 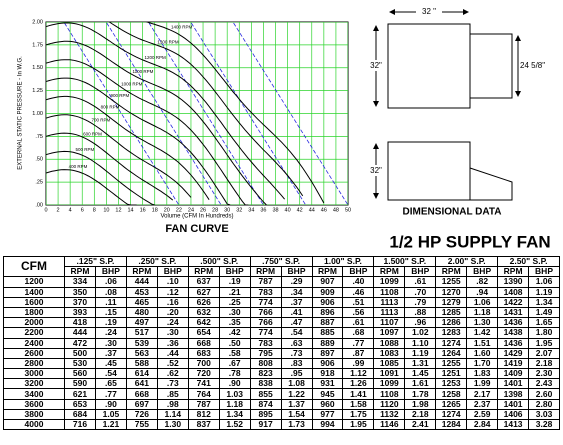 I want to click on table-cell: .24, so click(x=110, y=333).